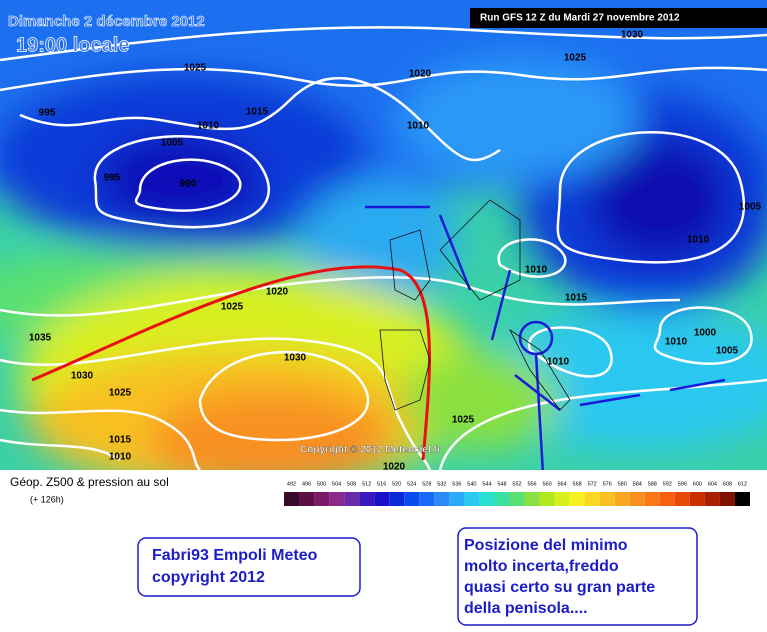  I want to click on scale-label: 600, so click(697, 484).